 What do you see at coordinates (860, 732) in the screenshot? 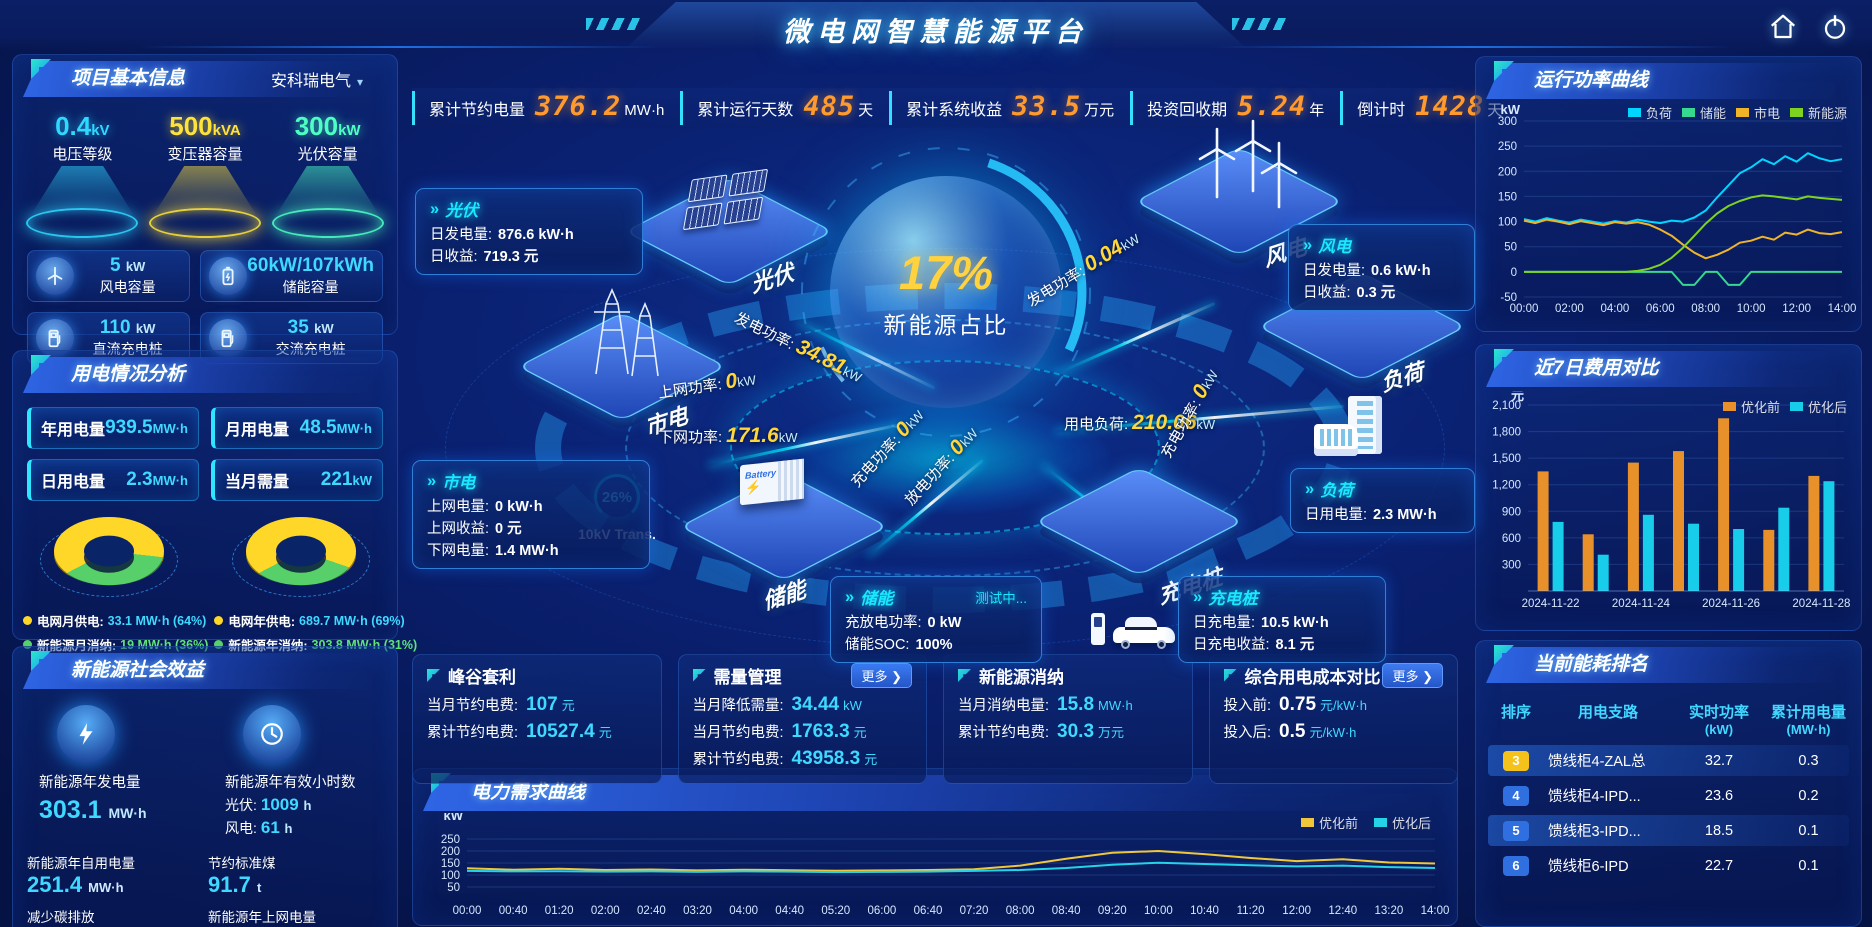
I see `row-unit: 元` at bounding box center [860, 732].